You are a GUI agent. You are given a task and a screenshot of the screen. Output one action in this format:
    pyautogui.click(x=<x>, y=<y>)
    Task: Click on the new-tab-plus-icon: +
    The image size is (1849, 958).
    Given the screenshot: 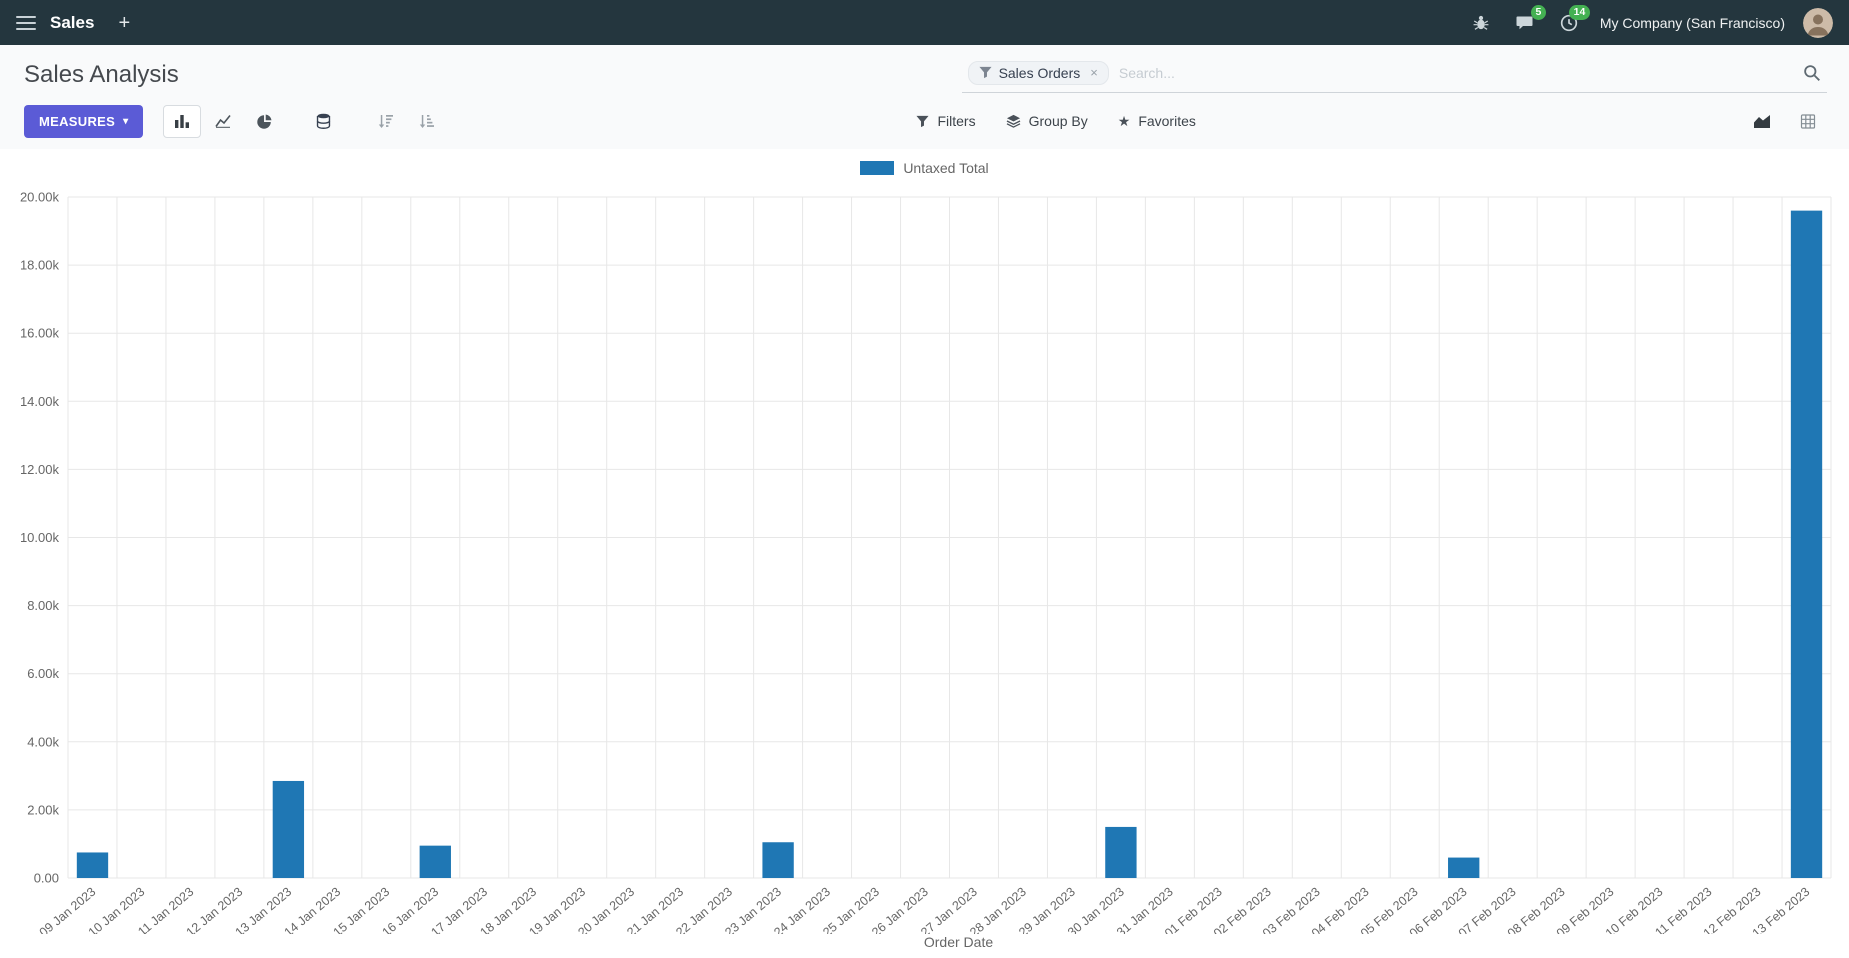 What is the action you would take?
    pyautogui.click(x=124, y=22)
    